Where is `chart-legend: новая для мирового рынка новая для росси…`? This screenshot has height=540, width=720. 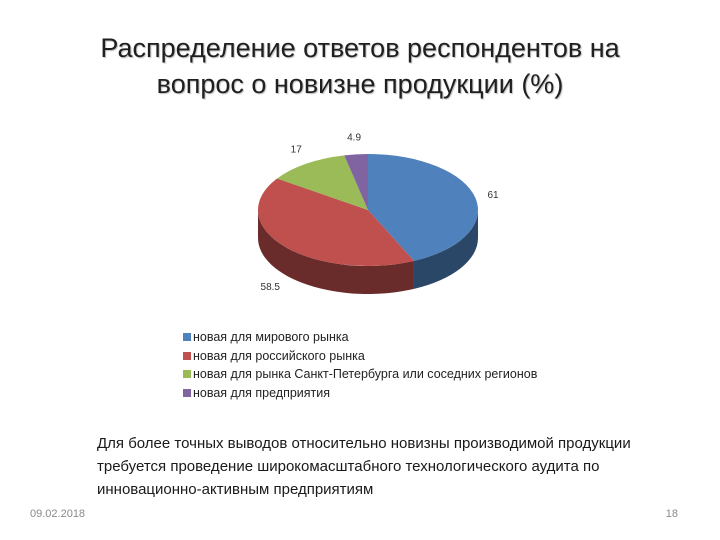
chart-legend: новая для мирового рынка новая для росси… is located at coordinates (360, 365).